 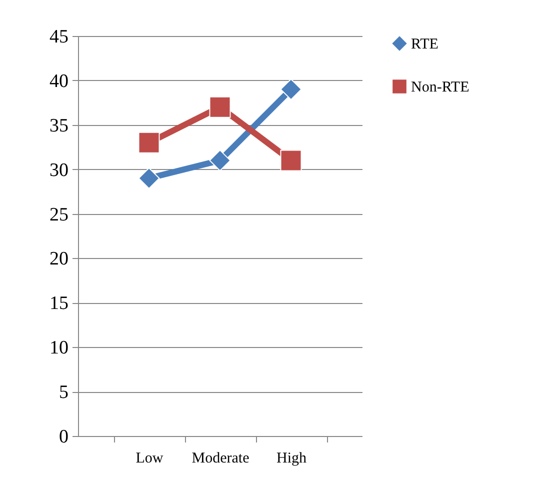 What do you see at coordinates (221, 458) in the screenshot?
I see `x-tick-label: Moderate` at bounding box center [221, 458].